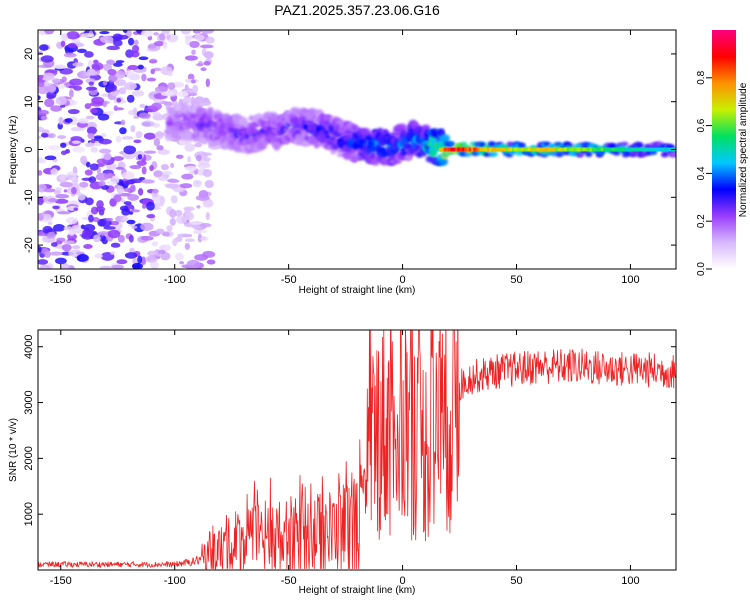 The image size is (750, 600). What do you see at coordinates (29, 402) in the screenshot?
I see `y-tick-label: 3000` at bounding box center [29, 402].